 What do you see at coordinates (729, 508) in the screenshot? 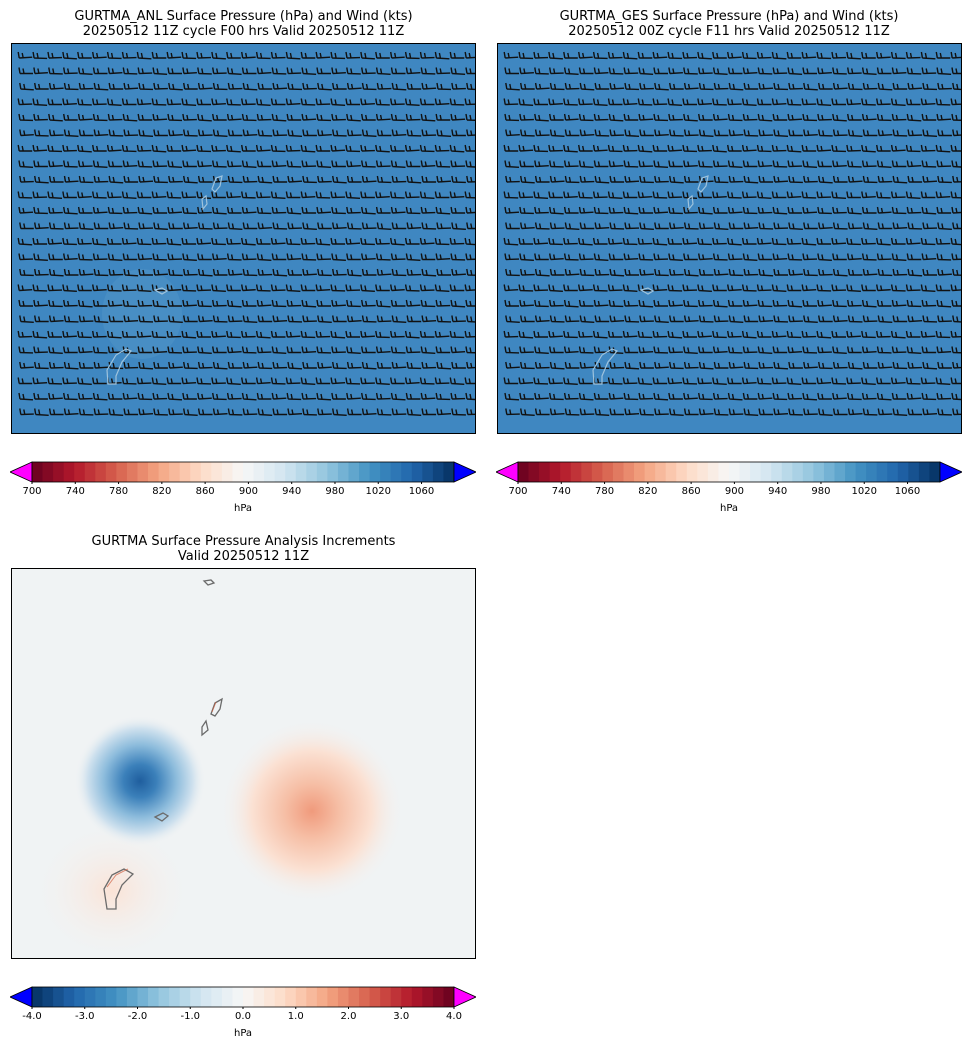
I see `pressure-colorbar-2-label: hPa` at bounding box center [729, 508].